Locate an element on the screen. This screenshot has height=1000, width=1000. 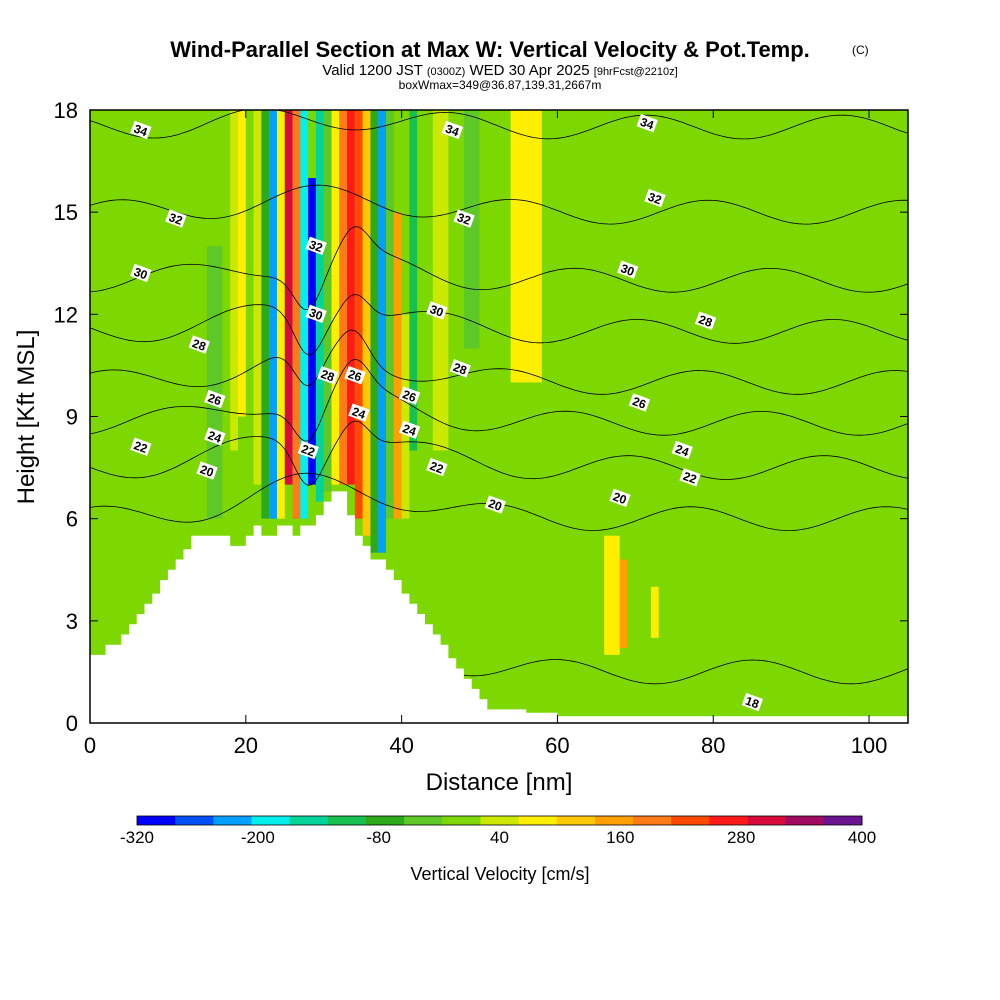
contour-label-text: 32 is located at coordinates (316, 246).